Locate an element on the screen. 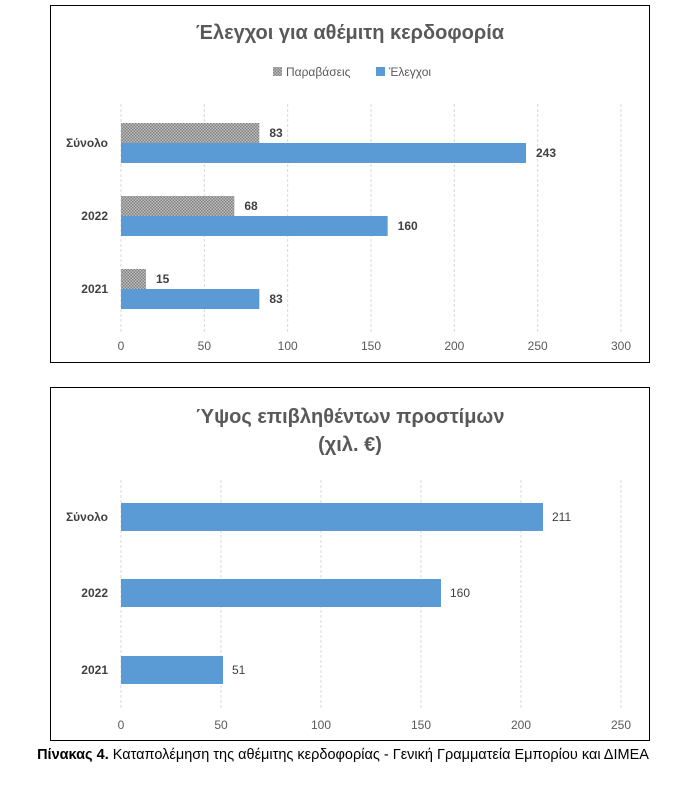  legend-label-violations: Παραβάσεις is located at coordinates (318, 72).